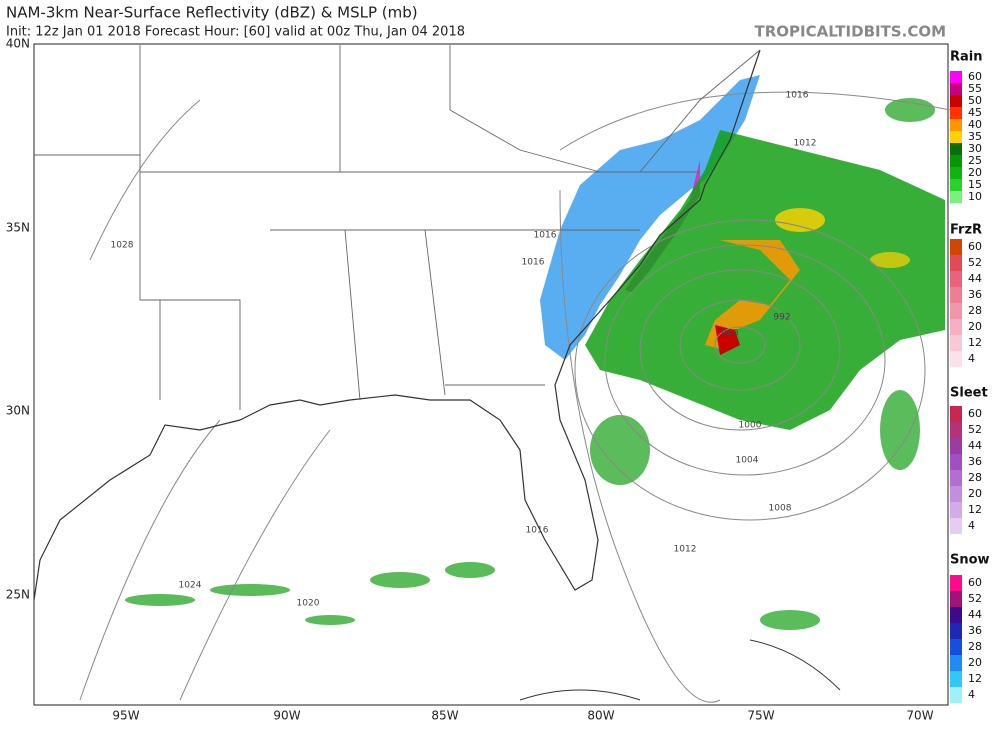 The width and height of the screenshot is (1000, 729). What do you see at coordinates (975, 196) in the screenshot?
I see `legend-tick: 10` at bounding box center [975, 196].